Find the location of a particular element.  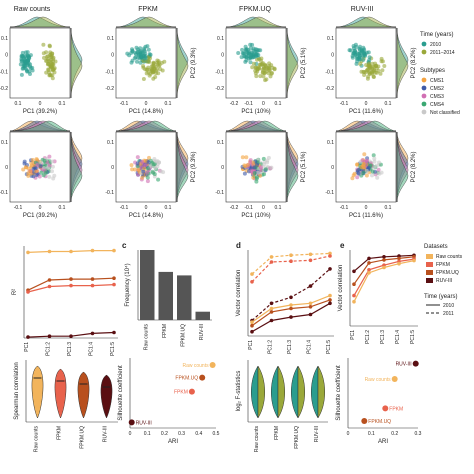

scatter-point-label: RUV-III is located at coordinates (144, 423).